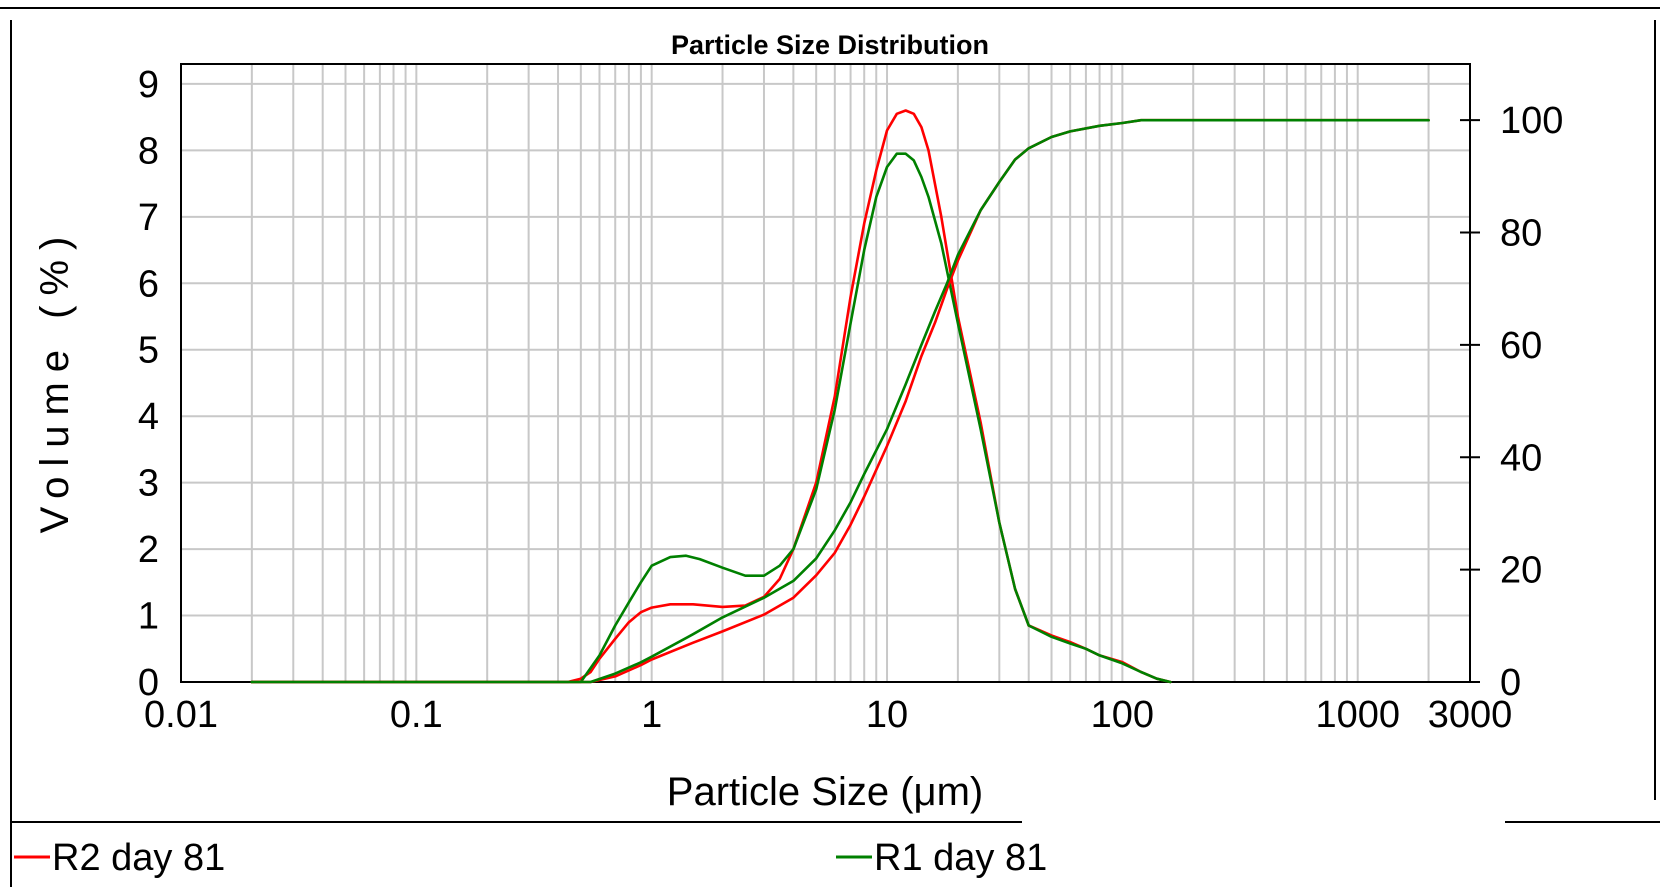 The height and width of the screenshot is (887, 1660). What do you see at coordinates (830, 45) in the screenshot?
I see `chart-title: Particle Size Distribution` at bounding box center [830, 45].